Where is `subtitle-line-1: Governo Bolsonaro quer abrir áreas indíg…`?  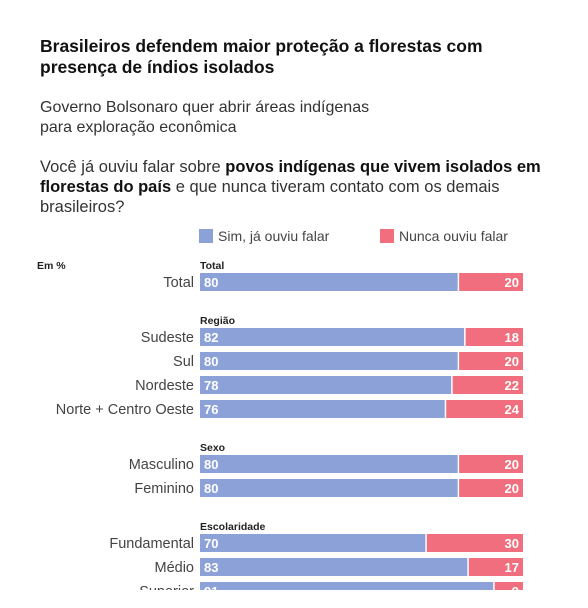
subtitle-line-1: Governo Bolsonaro quer abrir áreas indíg… is located at coordinates (205, 107).